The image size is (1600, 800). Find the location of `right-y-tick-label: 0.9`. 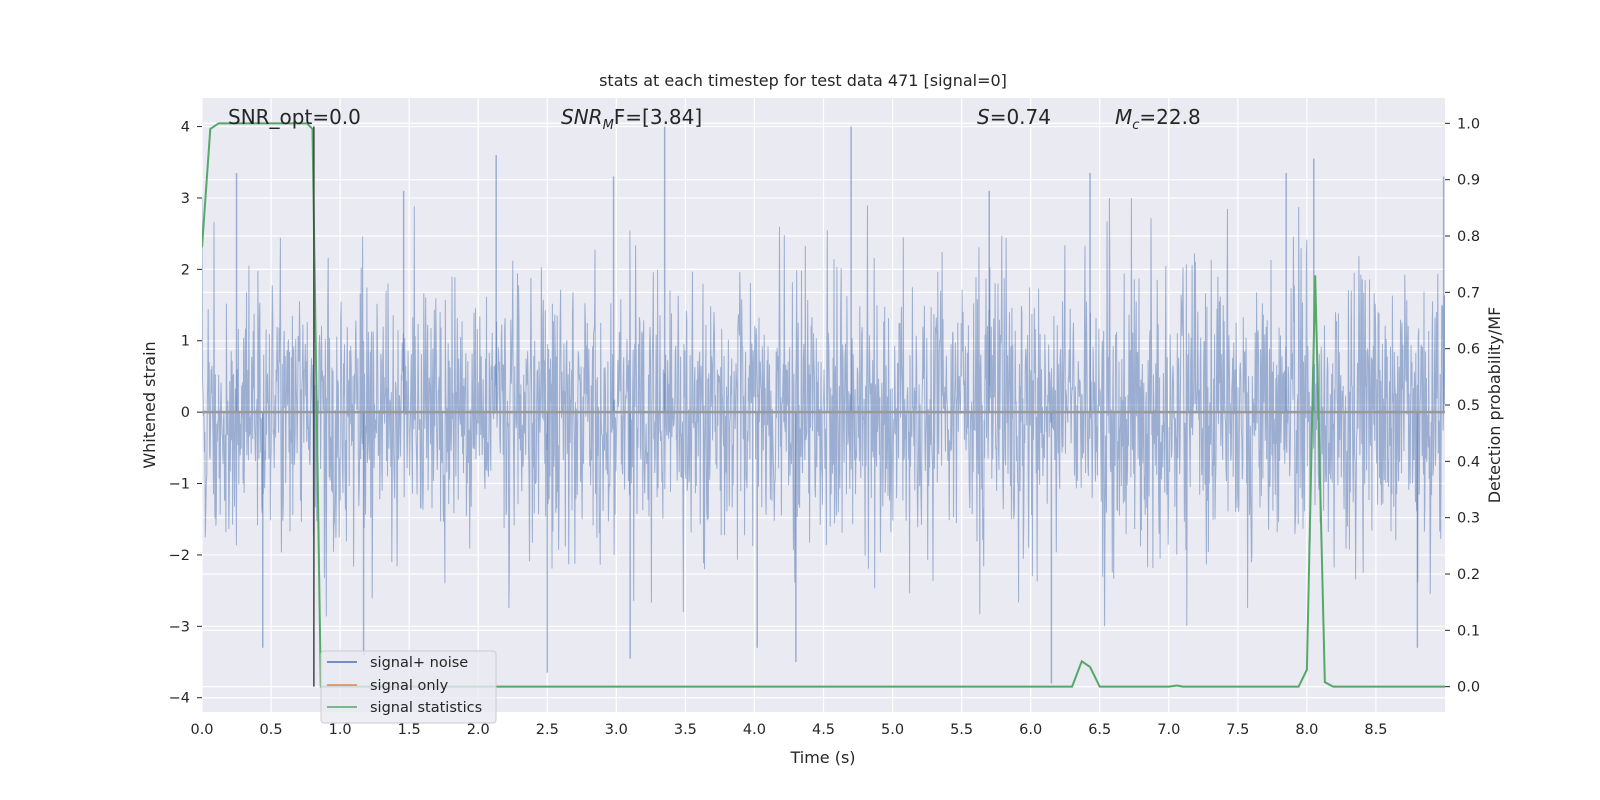

right-y-tick-label: 0.9 is located at coordinates (1468, 181).